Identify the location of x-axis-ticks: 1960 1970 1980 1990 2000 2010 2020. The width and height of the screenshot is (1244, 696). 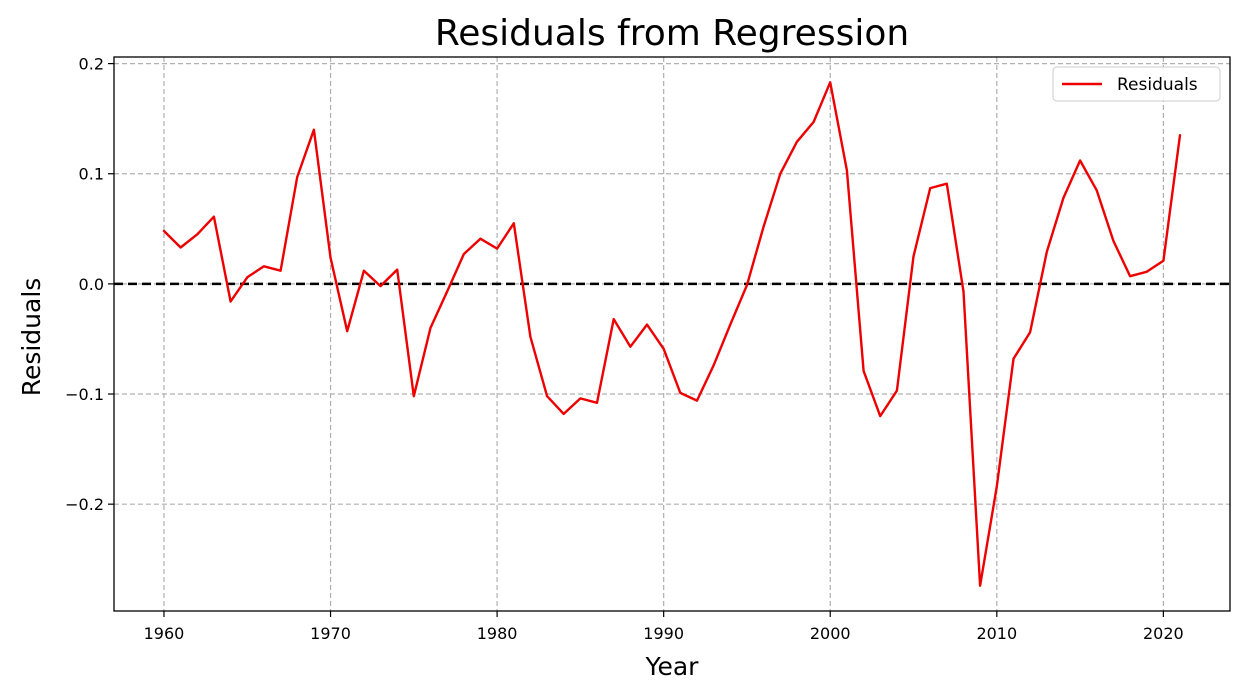
(664, 627).